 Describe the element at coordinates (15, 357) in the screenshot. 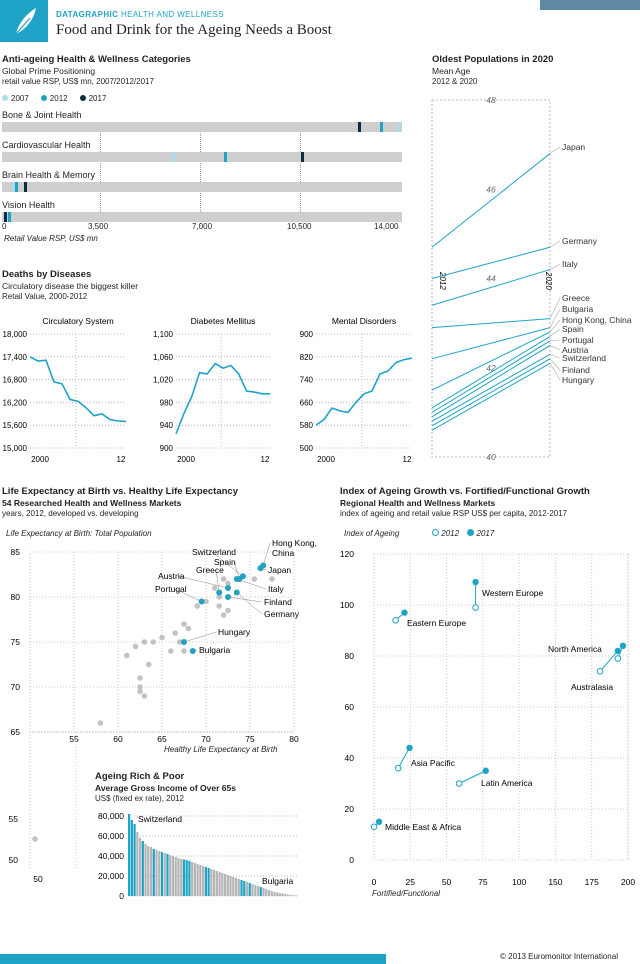

I see `death-ytick: 17,400` at that location.